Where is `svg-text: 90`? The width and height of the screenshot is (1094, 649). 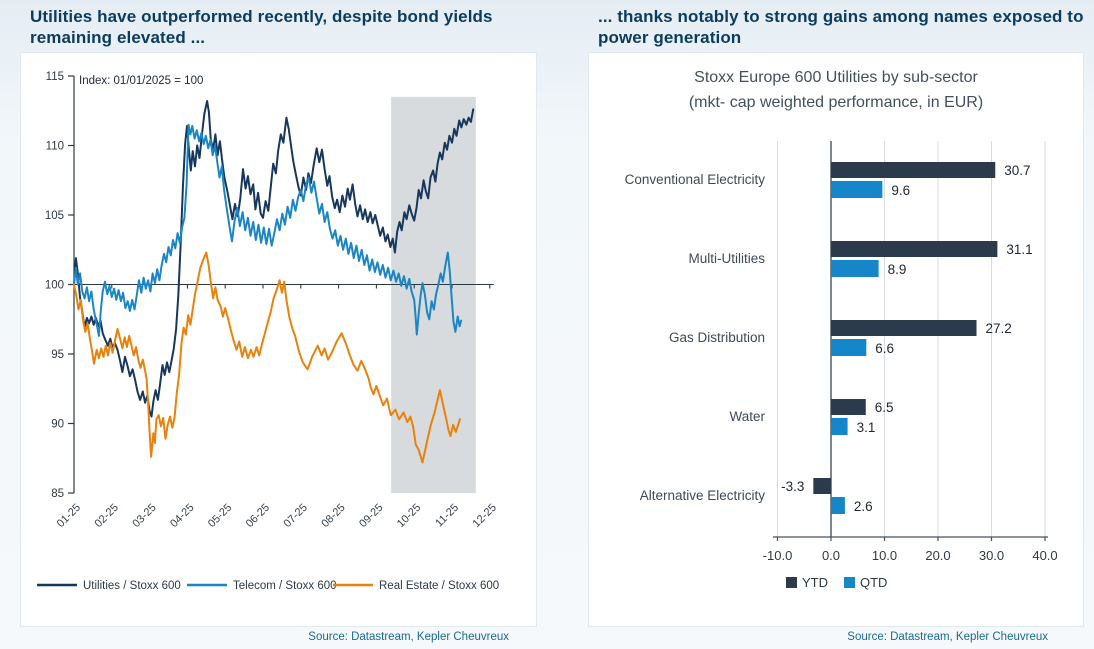 svg-text: 90 is located at coordinates (57, 425).